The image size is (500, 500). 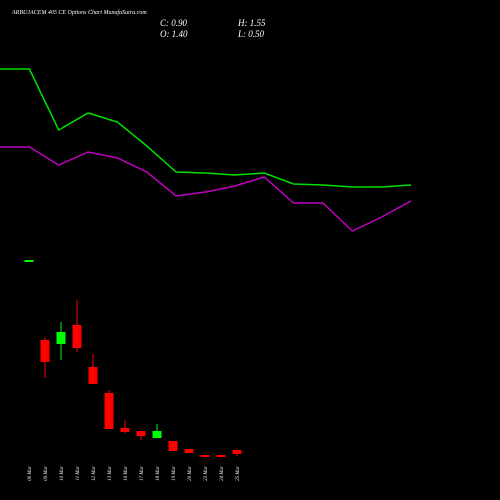 I want to click on open-label: O: 1.40, so click(x=174, y=34).